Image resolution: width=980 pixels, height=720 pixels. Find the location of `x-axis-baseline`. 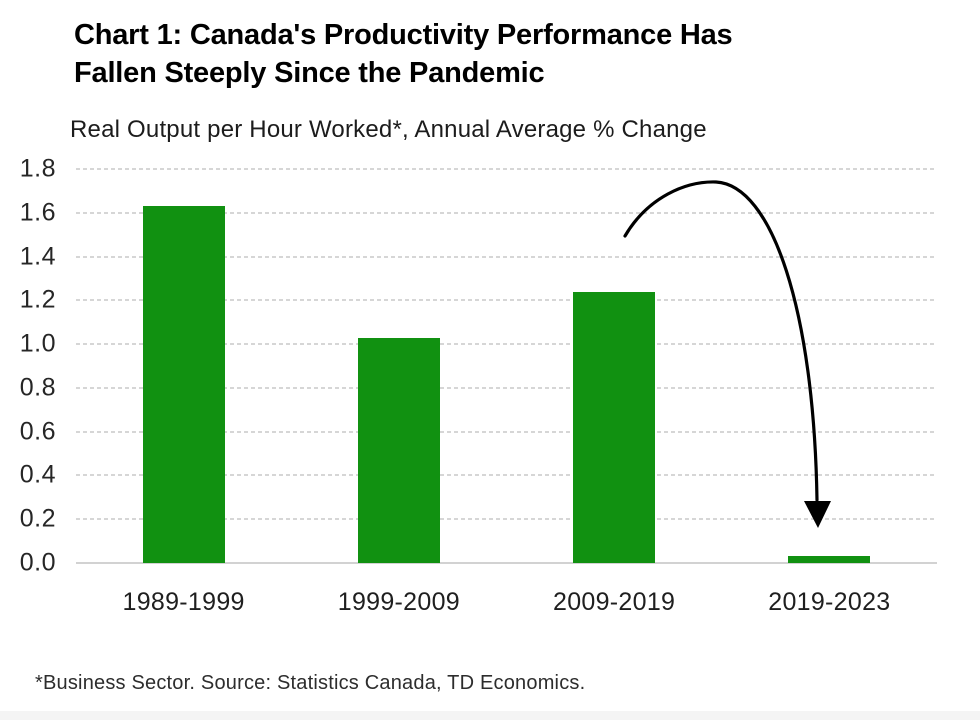

x-axis-baseline is located at coordinates (506, 563).